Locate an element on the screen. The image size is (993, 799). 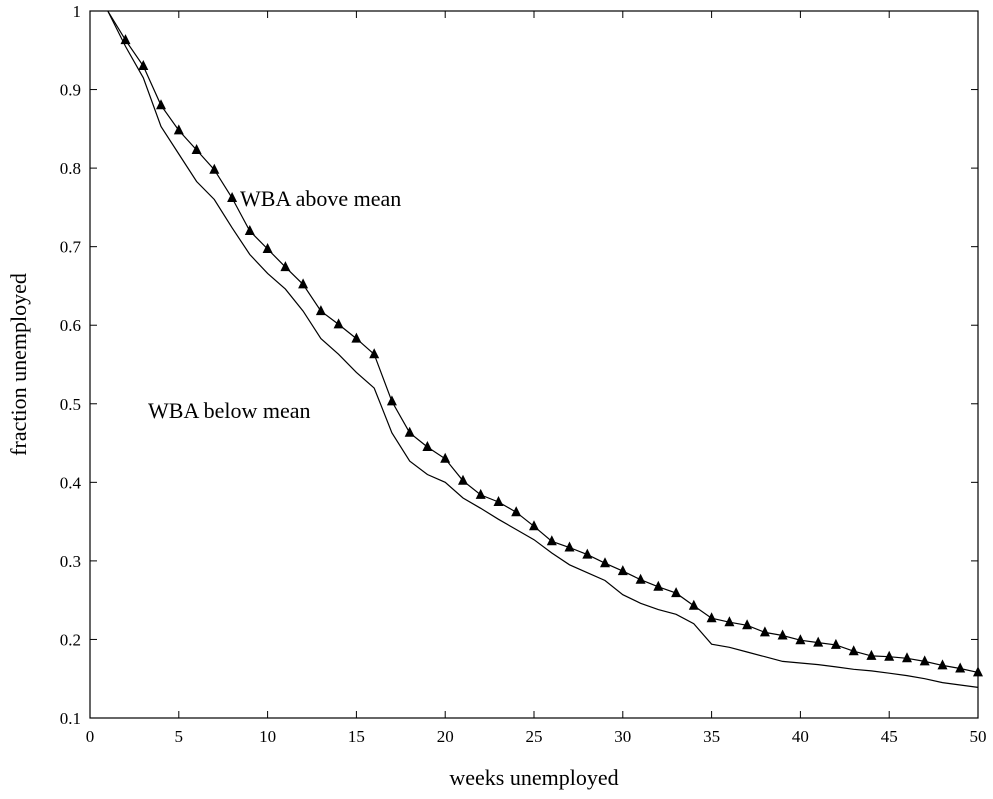
y-tick-label: 0.4 is located at coordinates (71, 482).